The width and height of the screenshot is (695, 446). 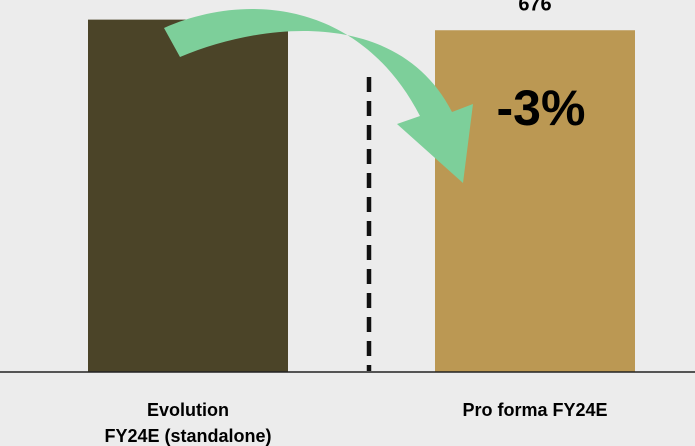 What do you see at coordinates (541, 108) in the screenshot?
I see `percent-change-label: -3%` at bounding box center [541, 108].